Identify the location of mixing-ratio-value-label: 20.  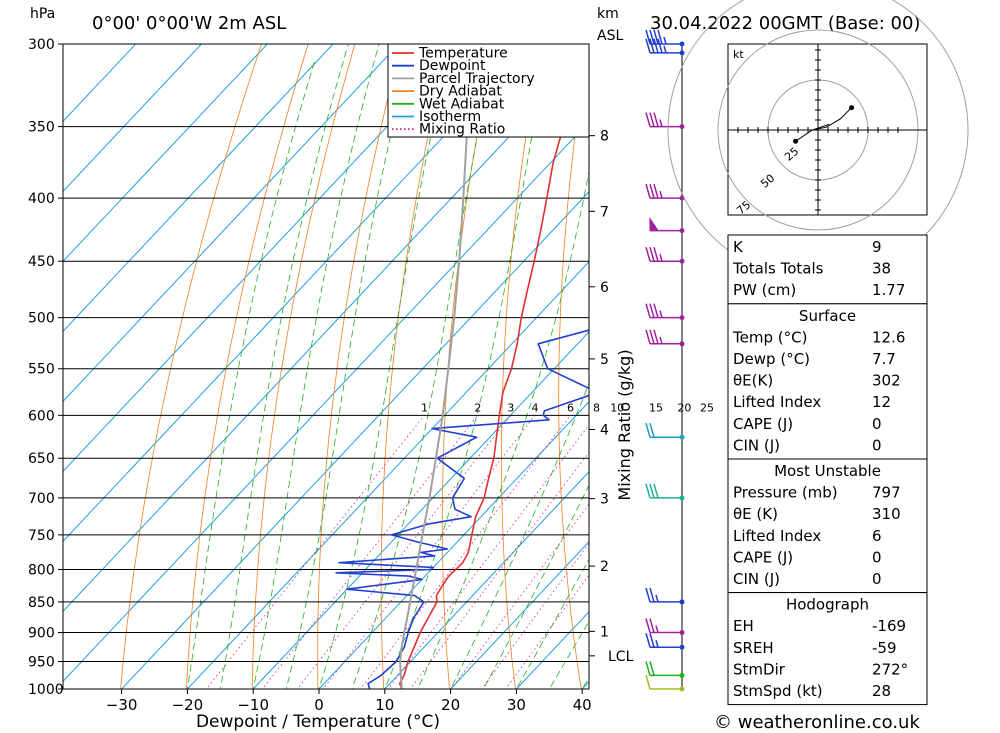
(684, 407).